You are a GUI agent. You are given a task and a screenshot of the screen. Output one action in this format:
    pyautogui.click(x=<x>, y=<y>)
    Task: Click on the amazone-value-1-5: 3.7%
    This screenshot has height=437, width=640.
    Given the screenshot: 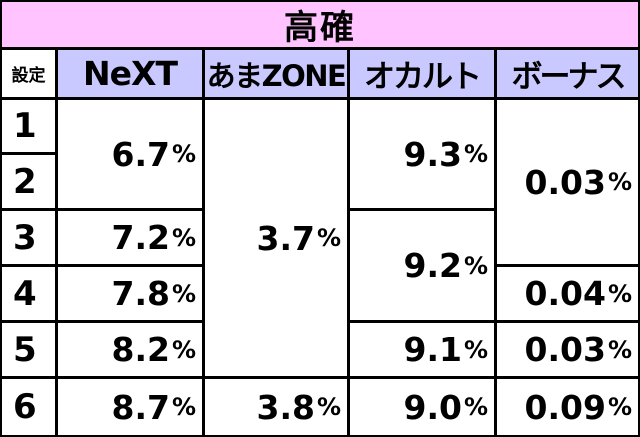 What is the action you would take?
    pyautogui.click(x=276, y=238)
    